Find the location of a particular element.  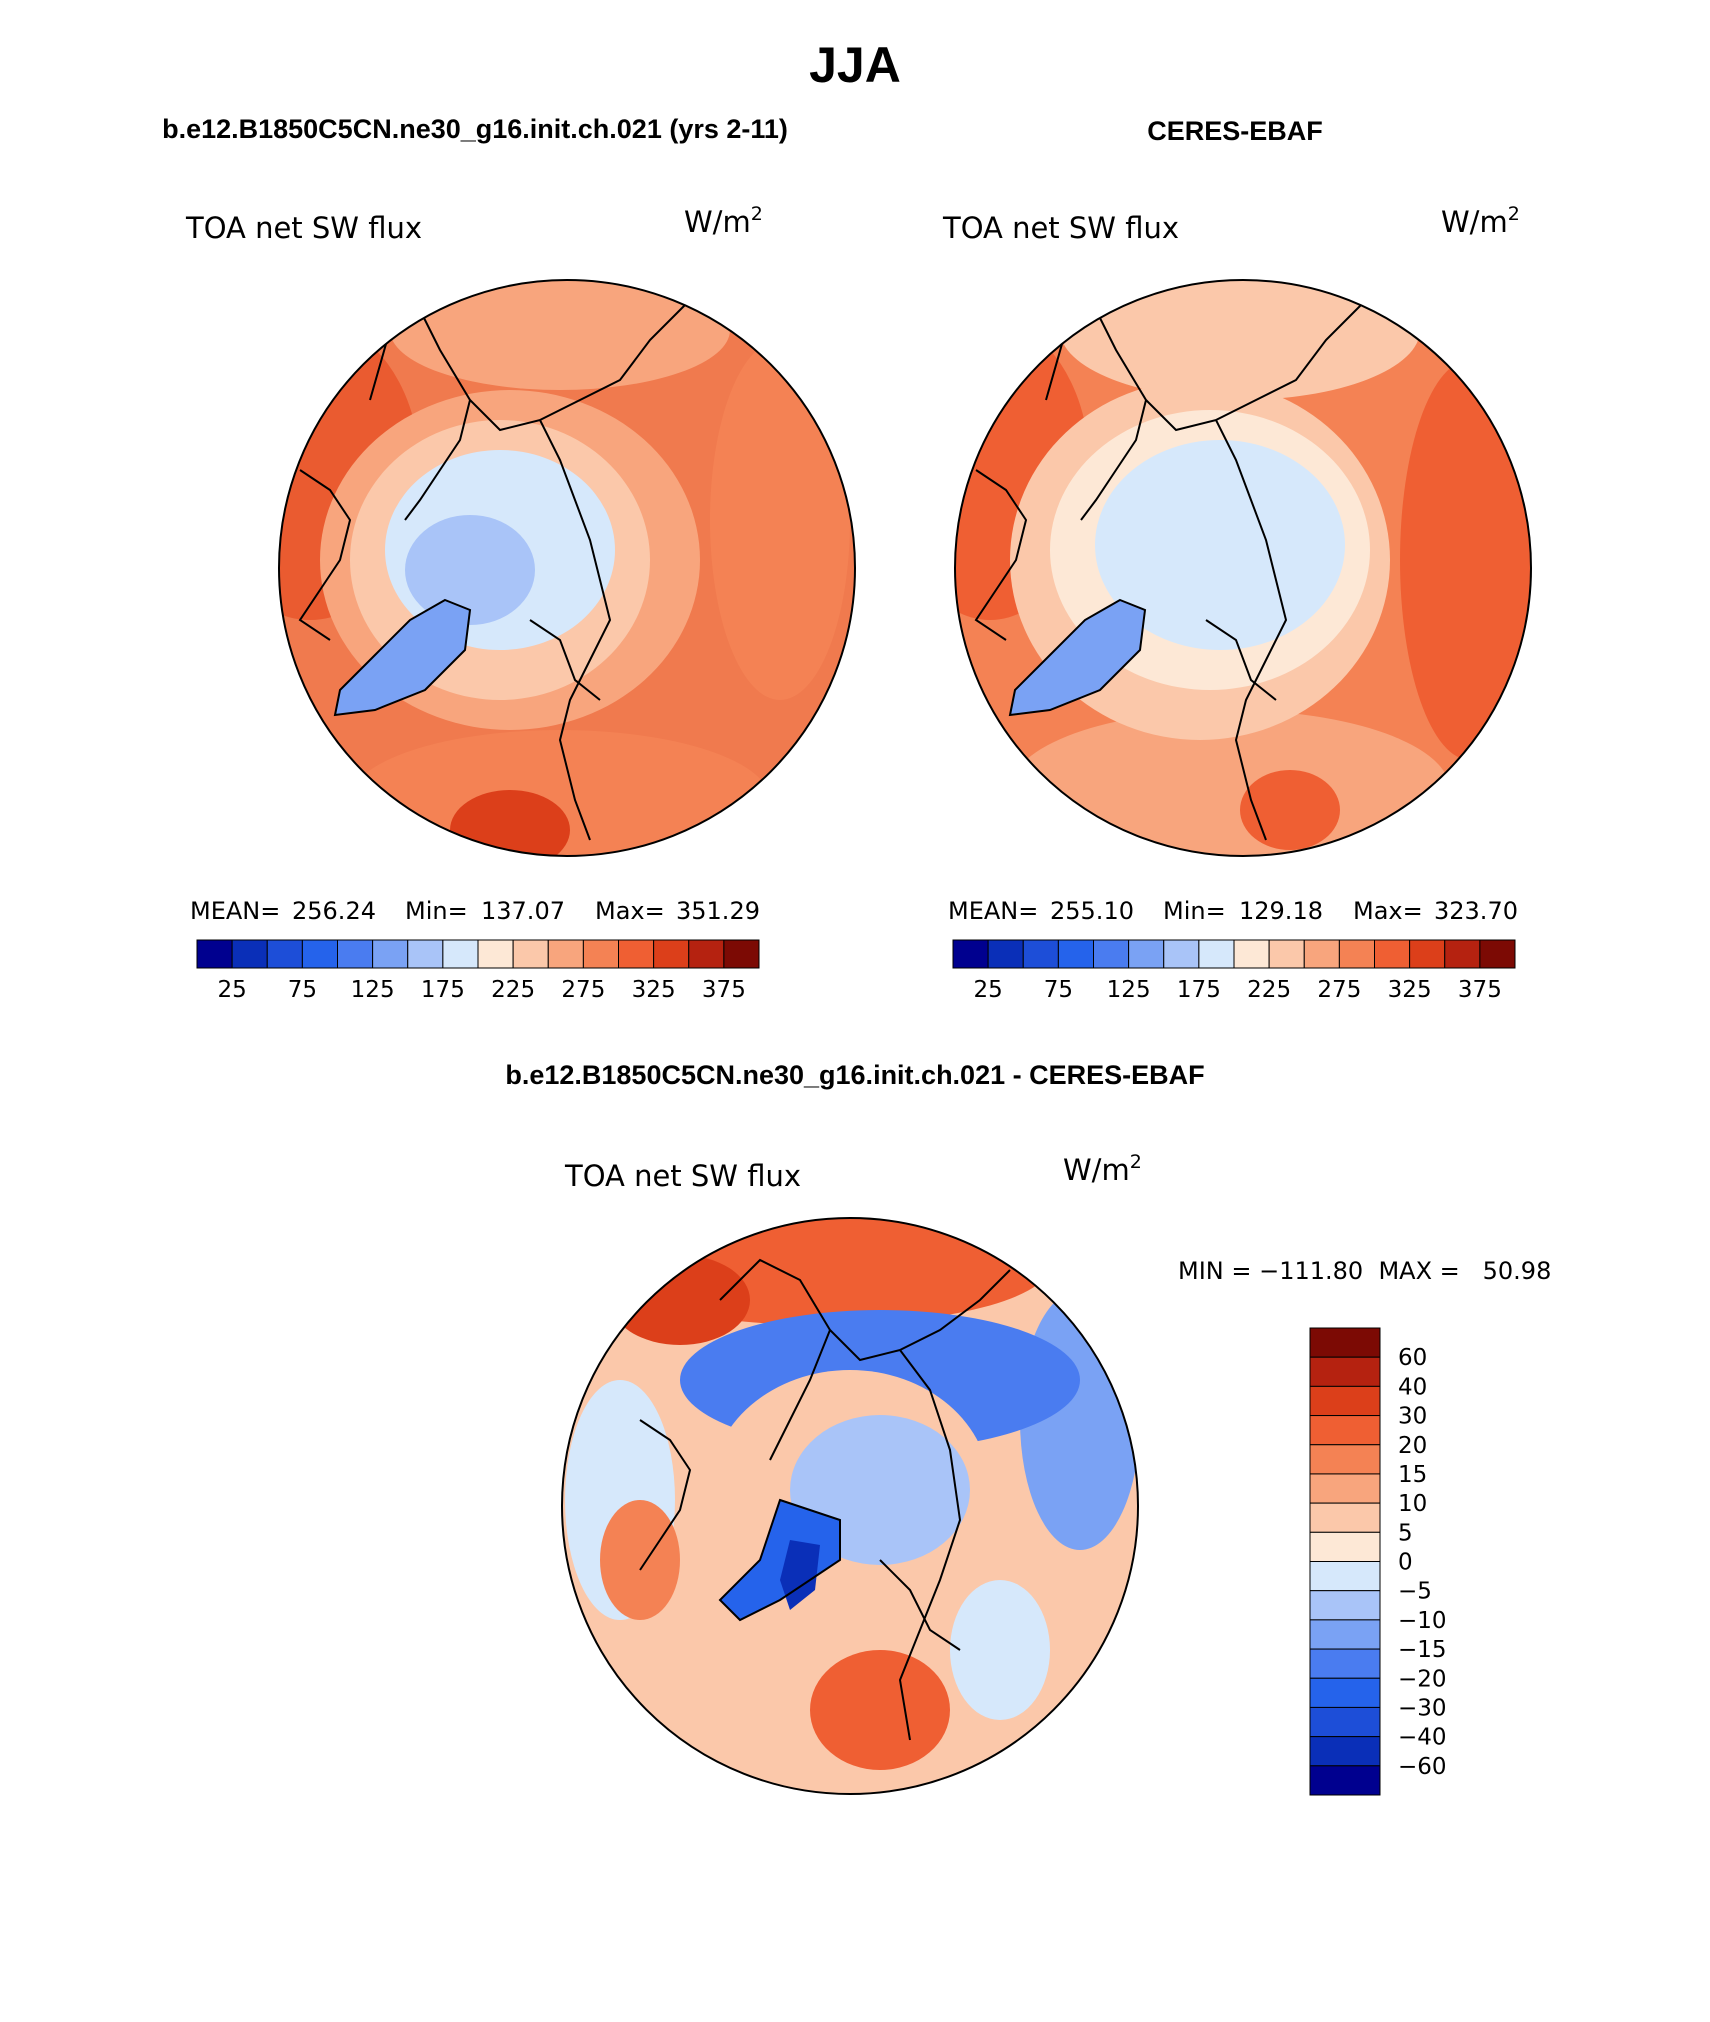

colorbar-tick-label: −60 is located at coordinates (1422, 1767).